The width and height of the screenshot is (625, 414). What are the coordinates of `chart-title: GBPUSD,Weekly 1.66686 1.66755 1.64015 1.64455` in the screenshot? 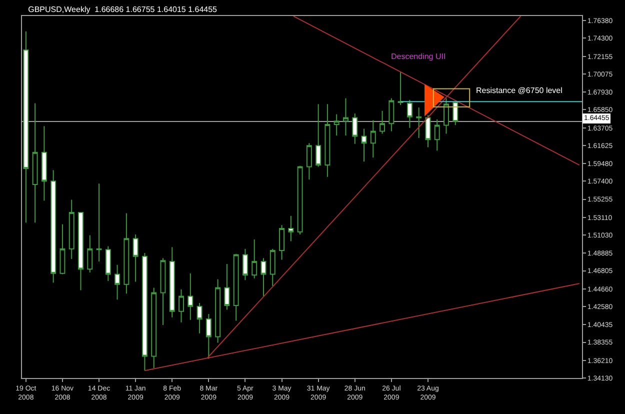 It's located at (123, 9).